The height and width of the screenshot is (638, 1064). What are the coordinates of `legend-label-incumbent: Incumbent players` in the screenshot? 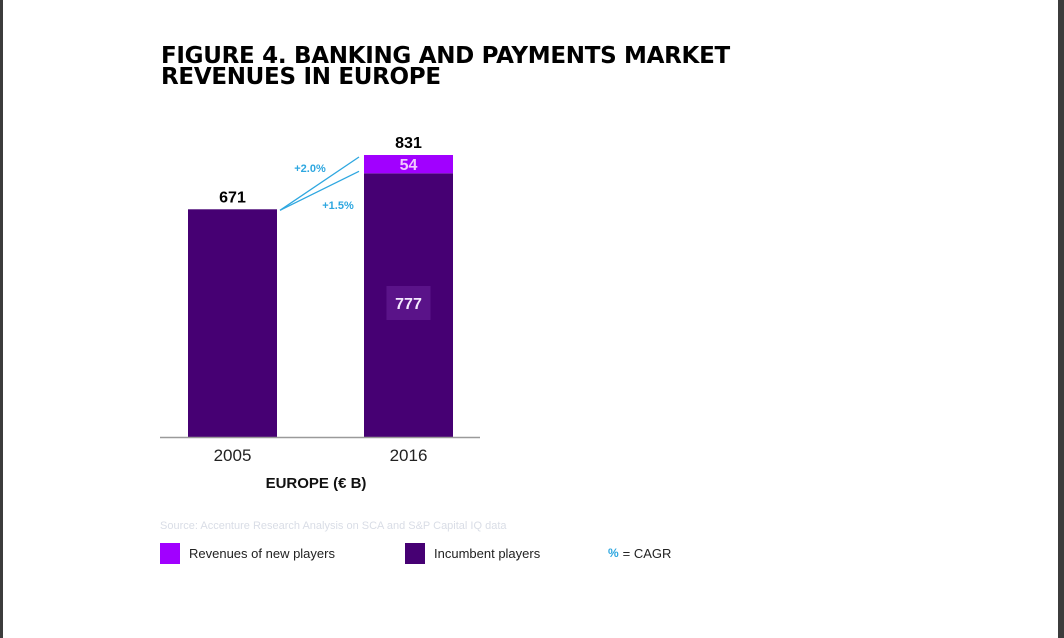 It's located at (487, 553).